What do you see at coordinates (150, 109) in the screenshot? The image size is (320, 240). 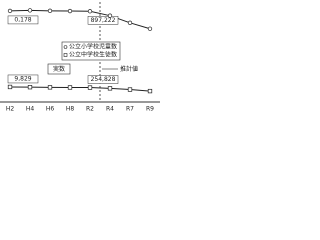 I see `x-tick-label: R9` at bounding box center [150, 109].